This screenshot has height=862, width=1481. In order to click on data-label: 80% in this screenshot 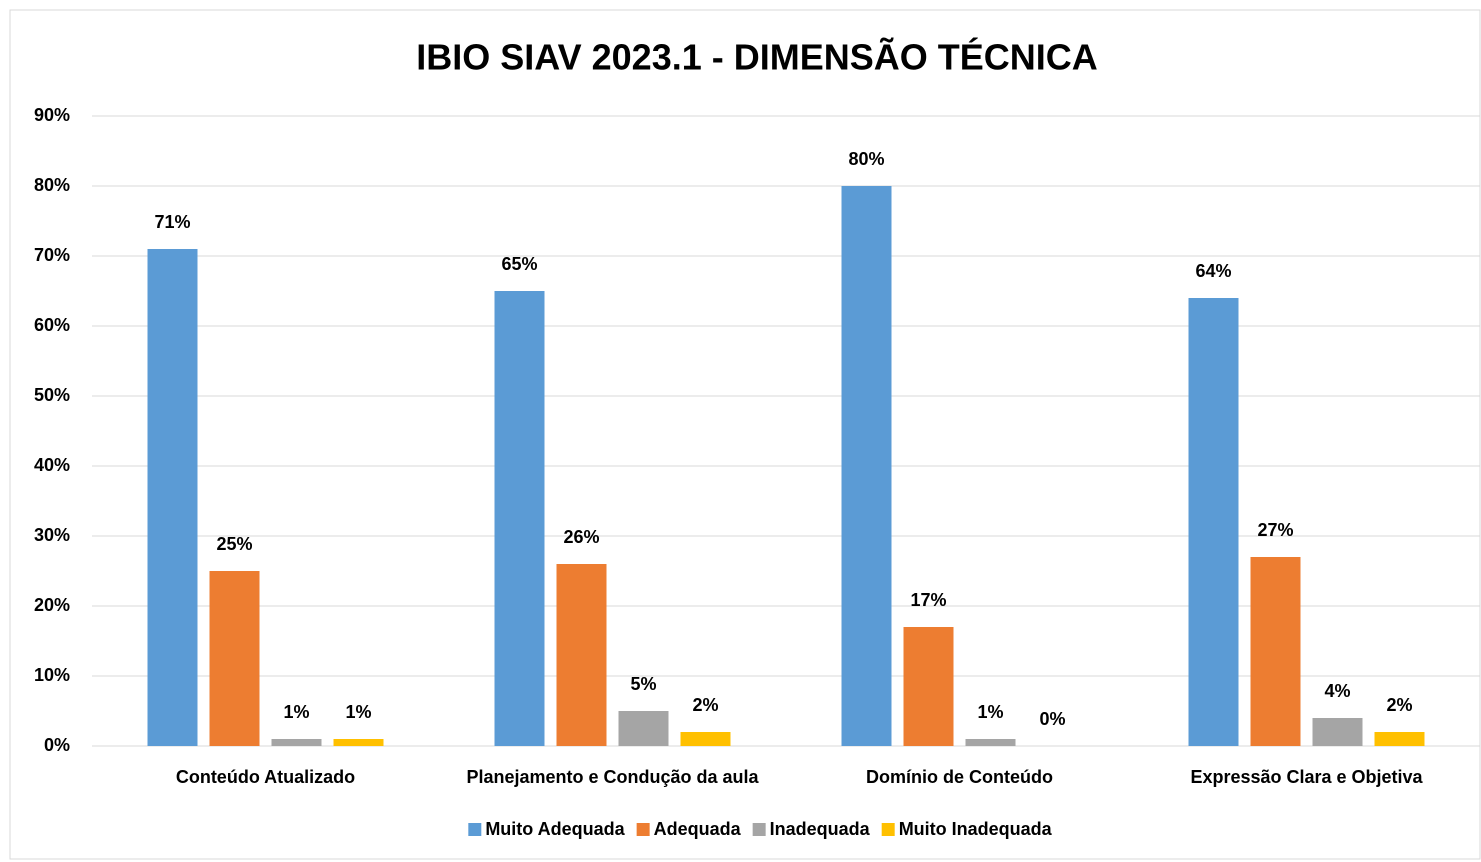, I will do `click(866, 159)`.